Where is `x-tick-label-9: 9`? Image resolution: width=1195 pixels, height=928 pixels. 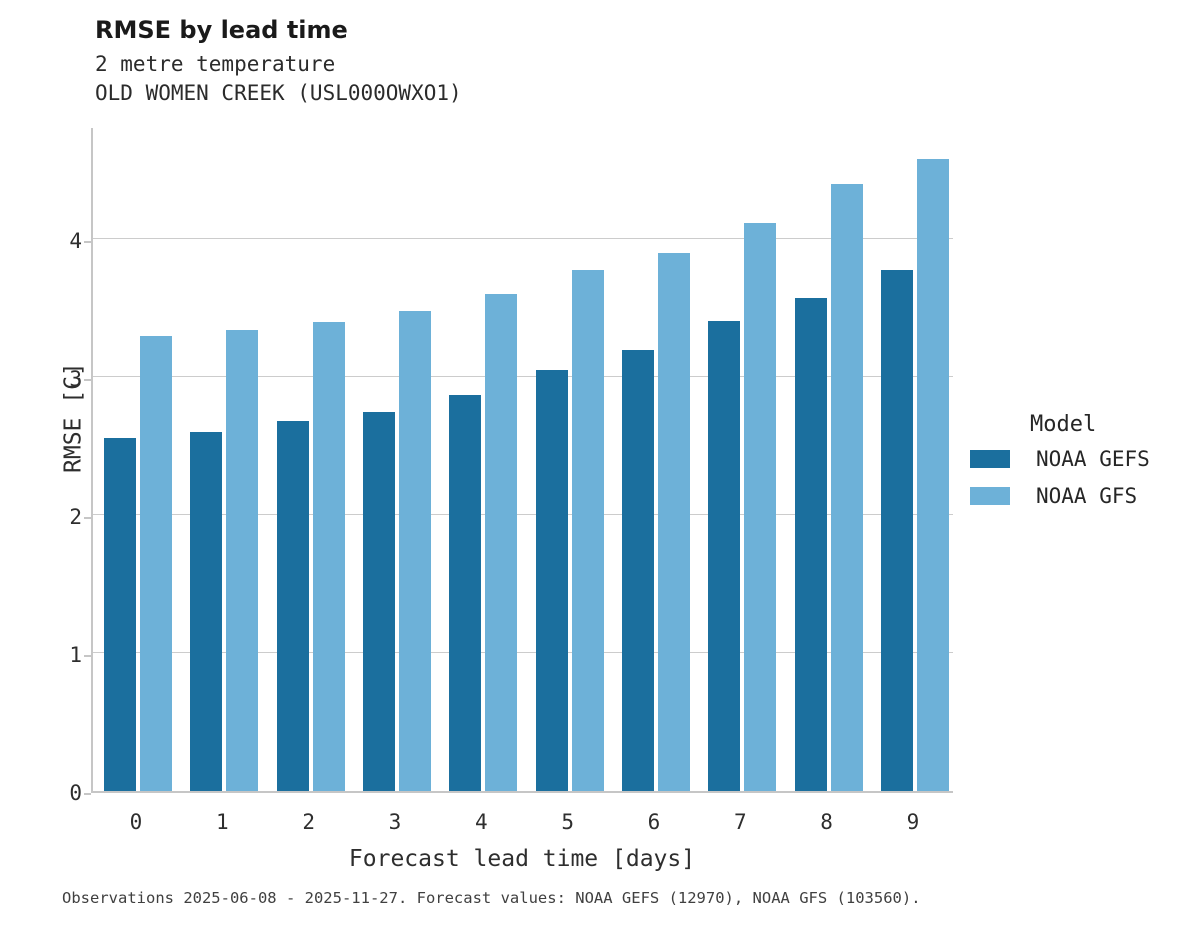 x-tick-label-9: 9 is located at coordinates (913, 822).